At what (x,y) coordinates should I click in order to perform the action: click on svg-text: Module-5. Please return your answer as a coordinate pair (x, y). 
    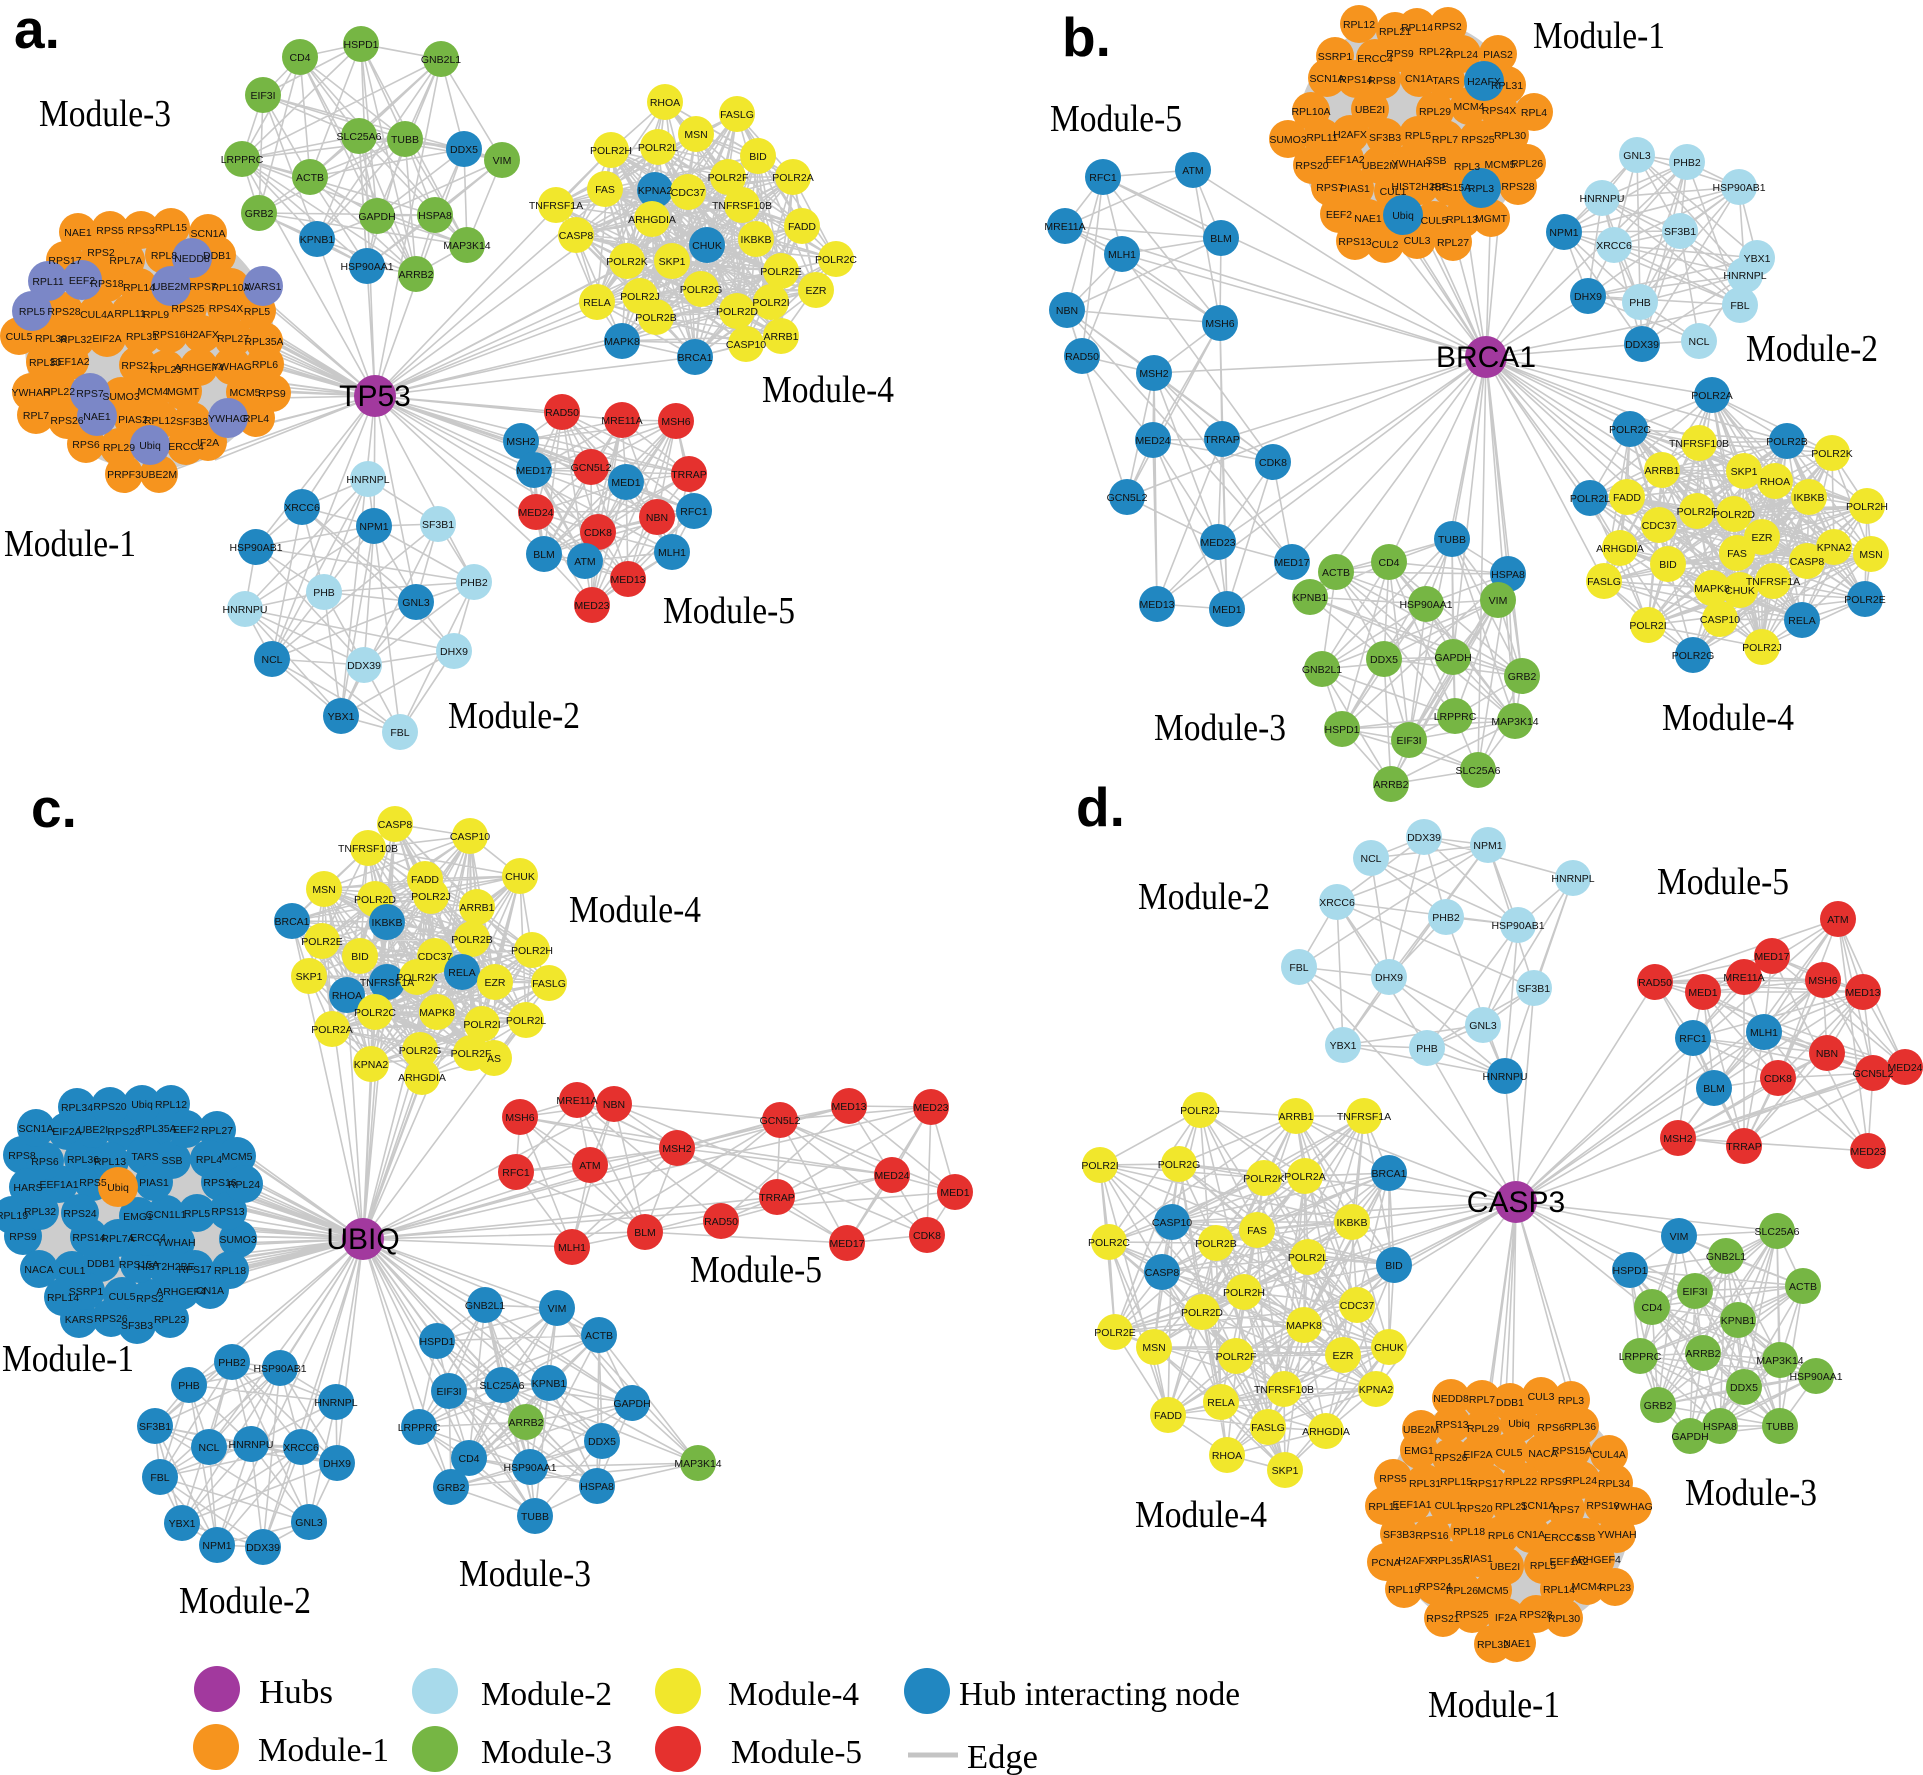
    Looking at the image, I should click on (756, 1270).